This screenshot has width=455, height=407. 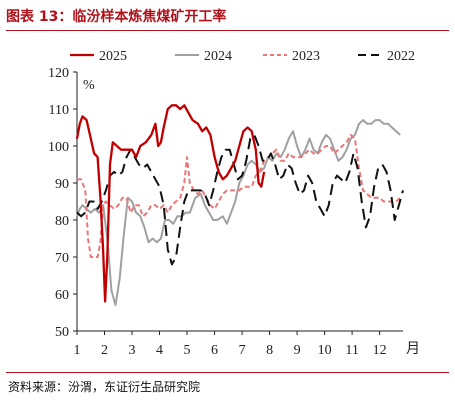 I want to click on source-divider, so click(x=227, y=372).